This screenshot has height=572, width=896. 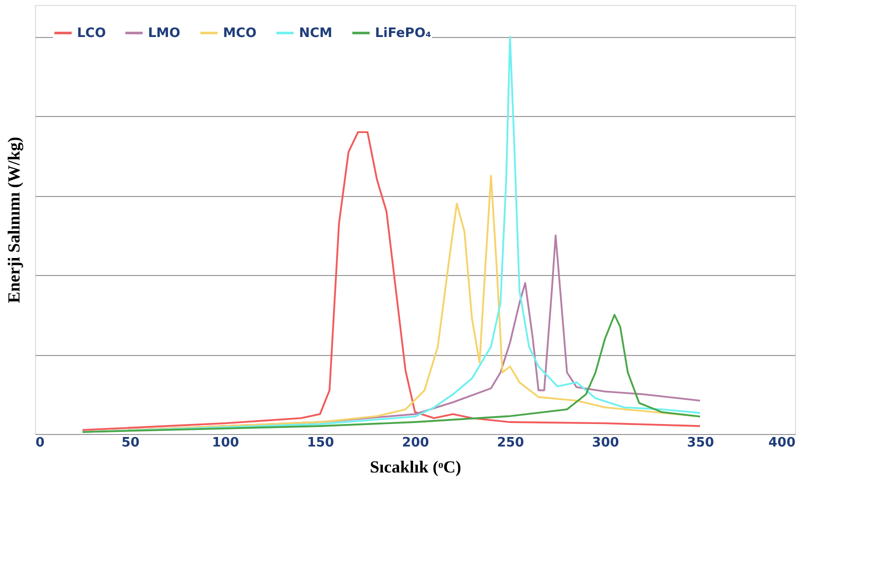 What do you see at coordinates (416, 467) in the screenshot?
I see `x-axis-title: Sıcaklık (ᵒC)` at bounding box center [416, 467].